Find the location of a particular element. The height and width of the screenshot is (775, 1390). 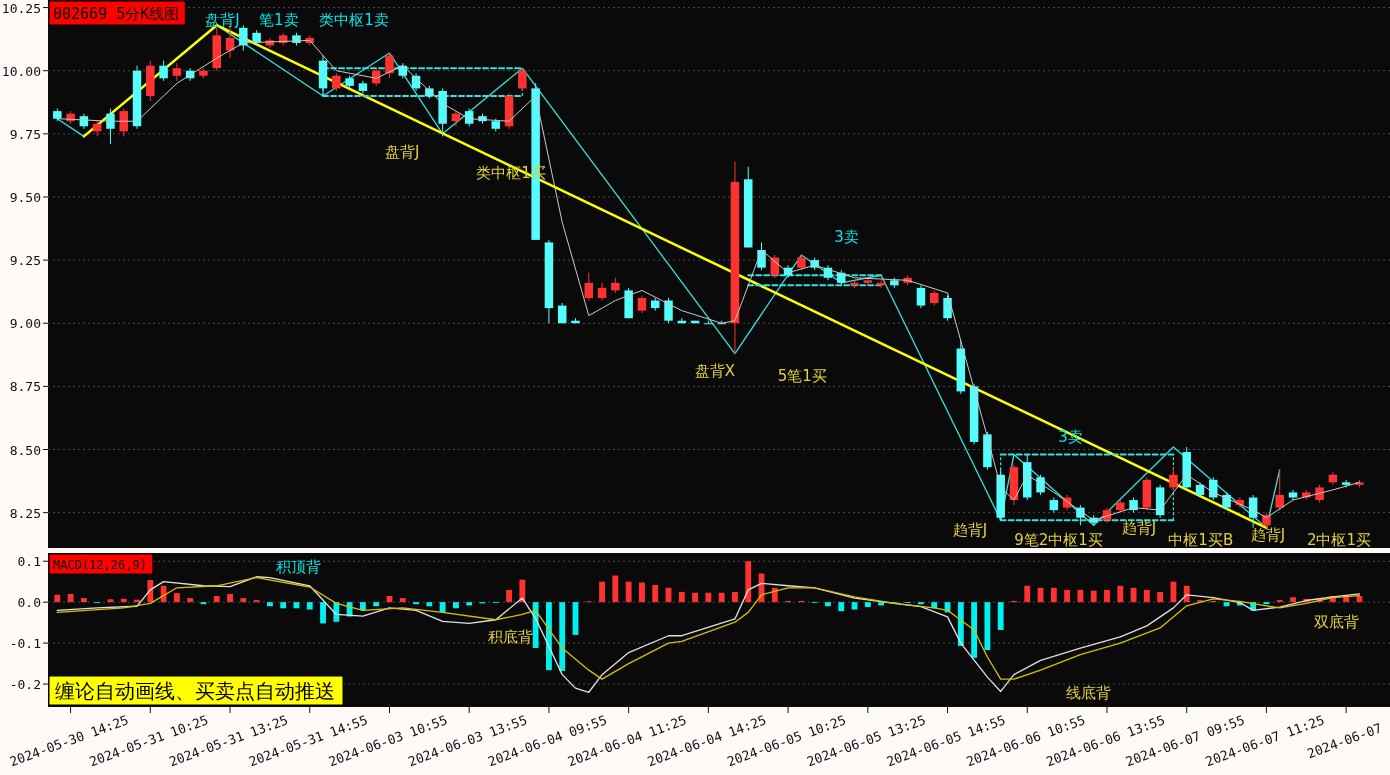

y-tick-label: 10.00 is located at coordinates (21, 71).